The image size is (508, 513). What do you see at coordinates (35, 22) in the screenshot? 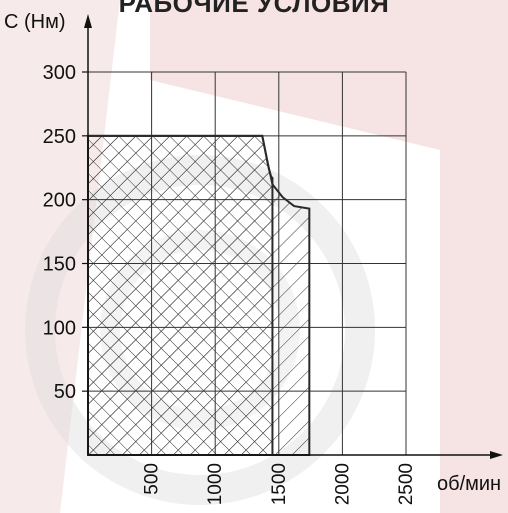
I see `y-axis-label: С (Нм)` at bounding box center [35, 22].